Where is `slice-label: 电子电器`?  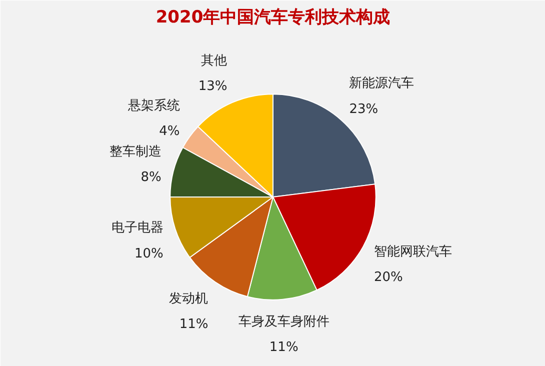 slice-label: 电子电器 is located at coordinates (137, 228).